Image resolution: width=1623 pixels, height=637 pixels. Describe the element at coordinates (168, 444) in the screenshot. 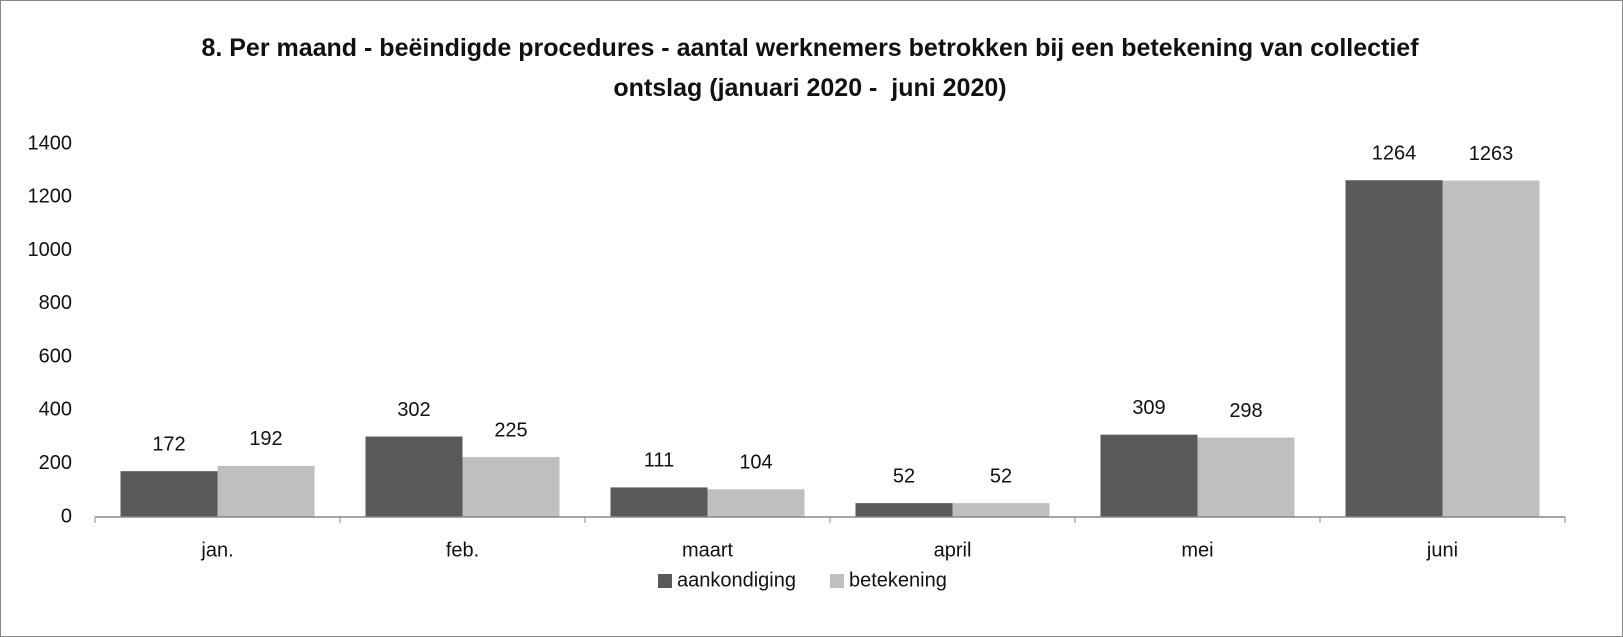

I see `data-label: 172` at that location.